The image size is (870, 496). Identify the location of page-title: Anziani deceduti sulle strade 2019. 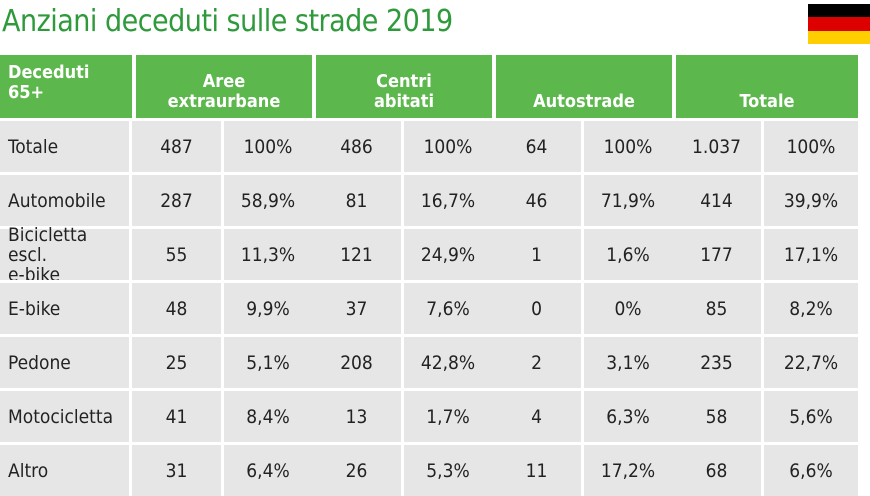
(227, 21).